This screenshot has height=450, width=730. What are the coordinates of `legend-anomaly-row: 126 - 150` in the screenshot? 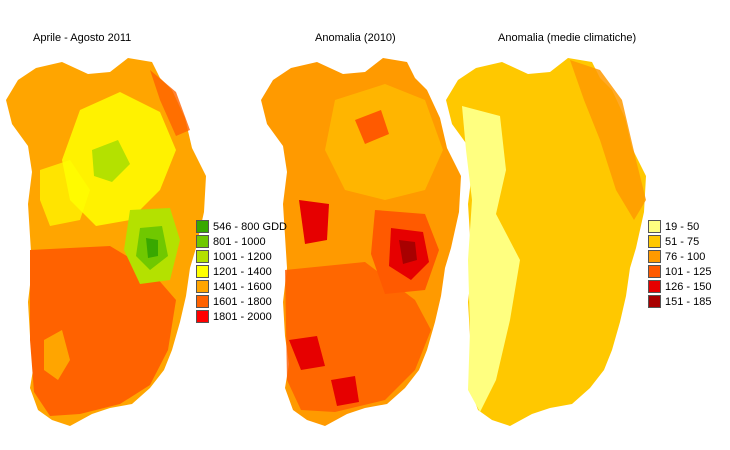 It's located at (679, 286).